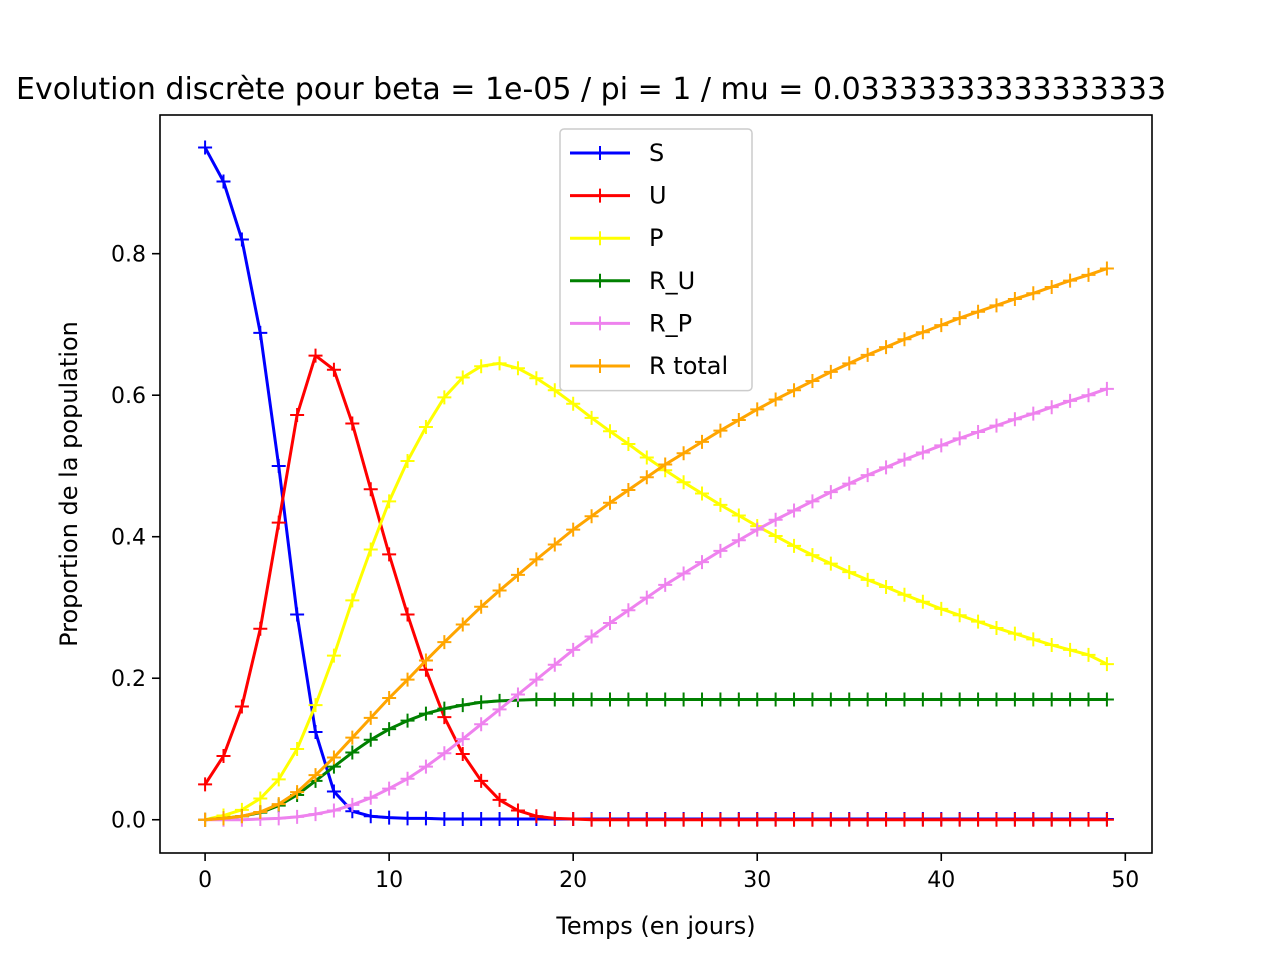 This screenshot has width=1280, height=960. I want to click on y-tick-label: 0.8, so click(128, 255).